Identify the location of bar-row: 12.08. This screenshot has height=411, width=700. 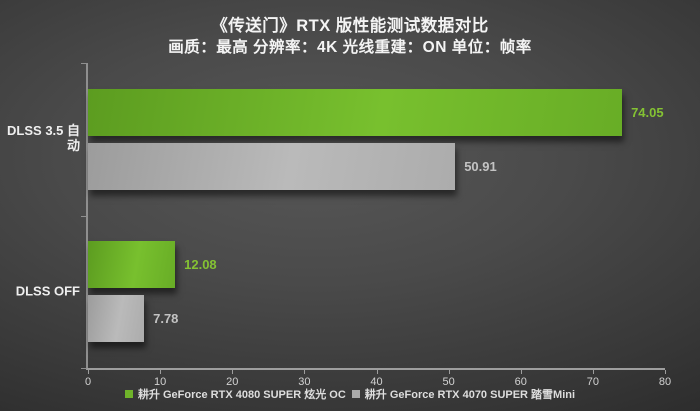
(376, 265).